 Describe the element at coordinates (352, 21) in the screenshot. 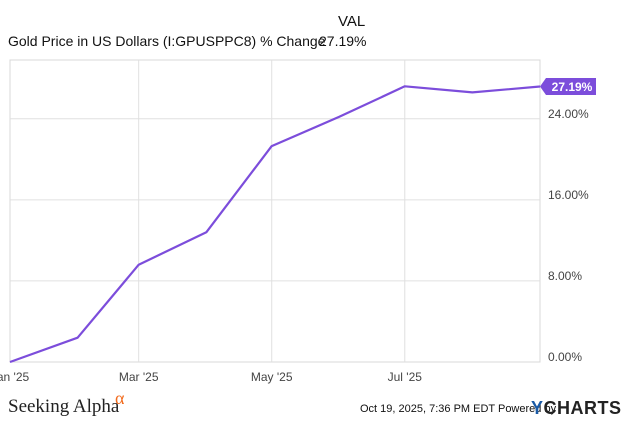

I see `value-column-header: VAL` at that location.